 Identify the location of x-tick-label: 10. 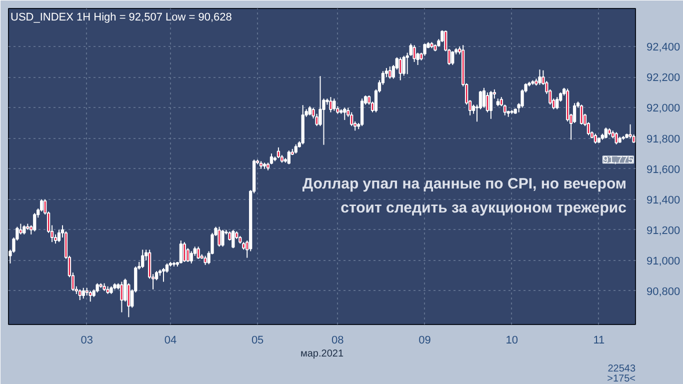
(512, 340).